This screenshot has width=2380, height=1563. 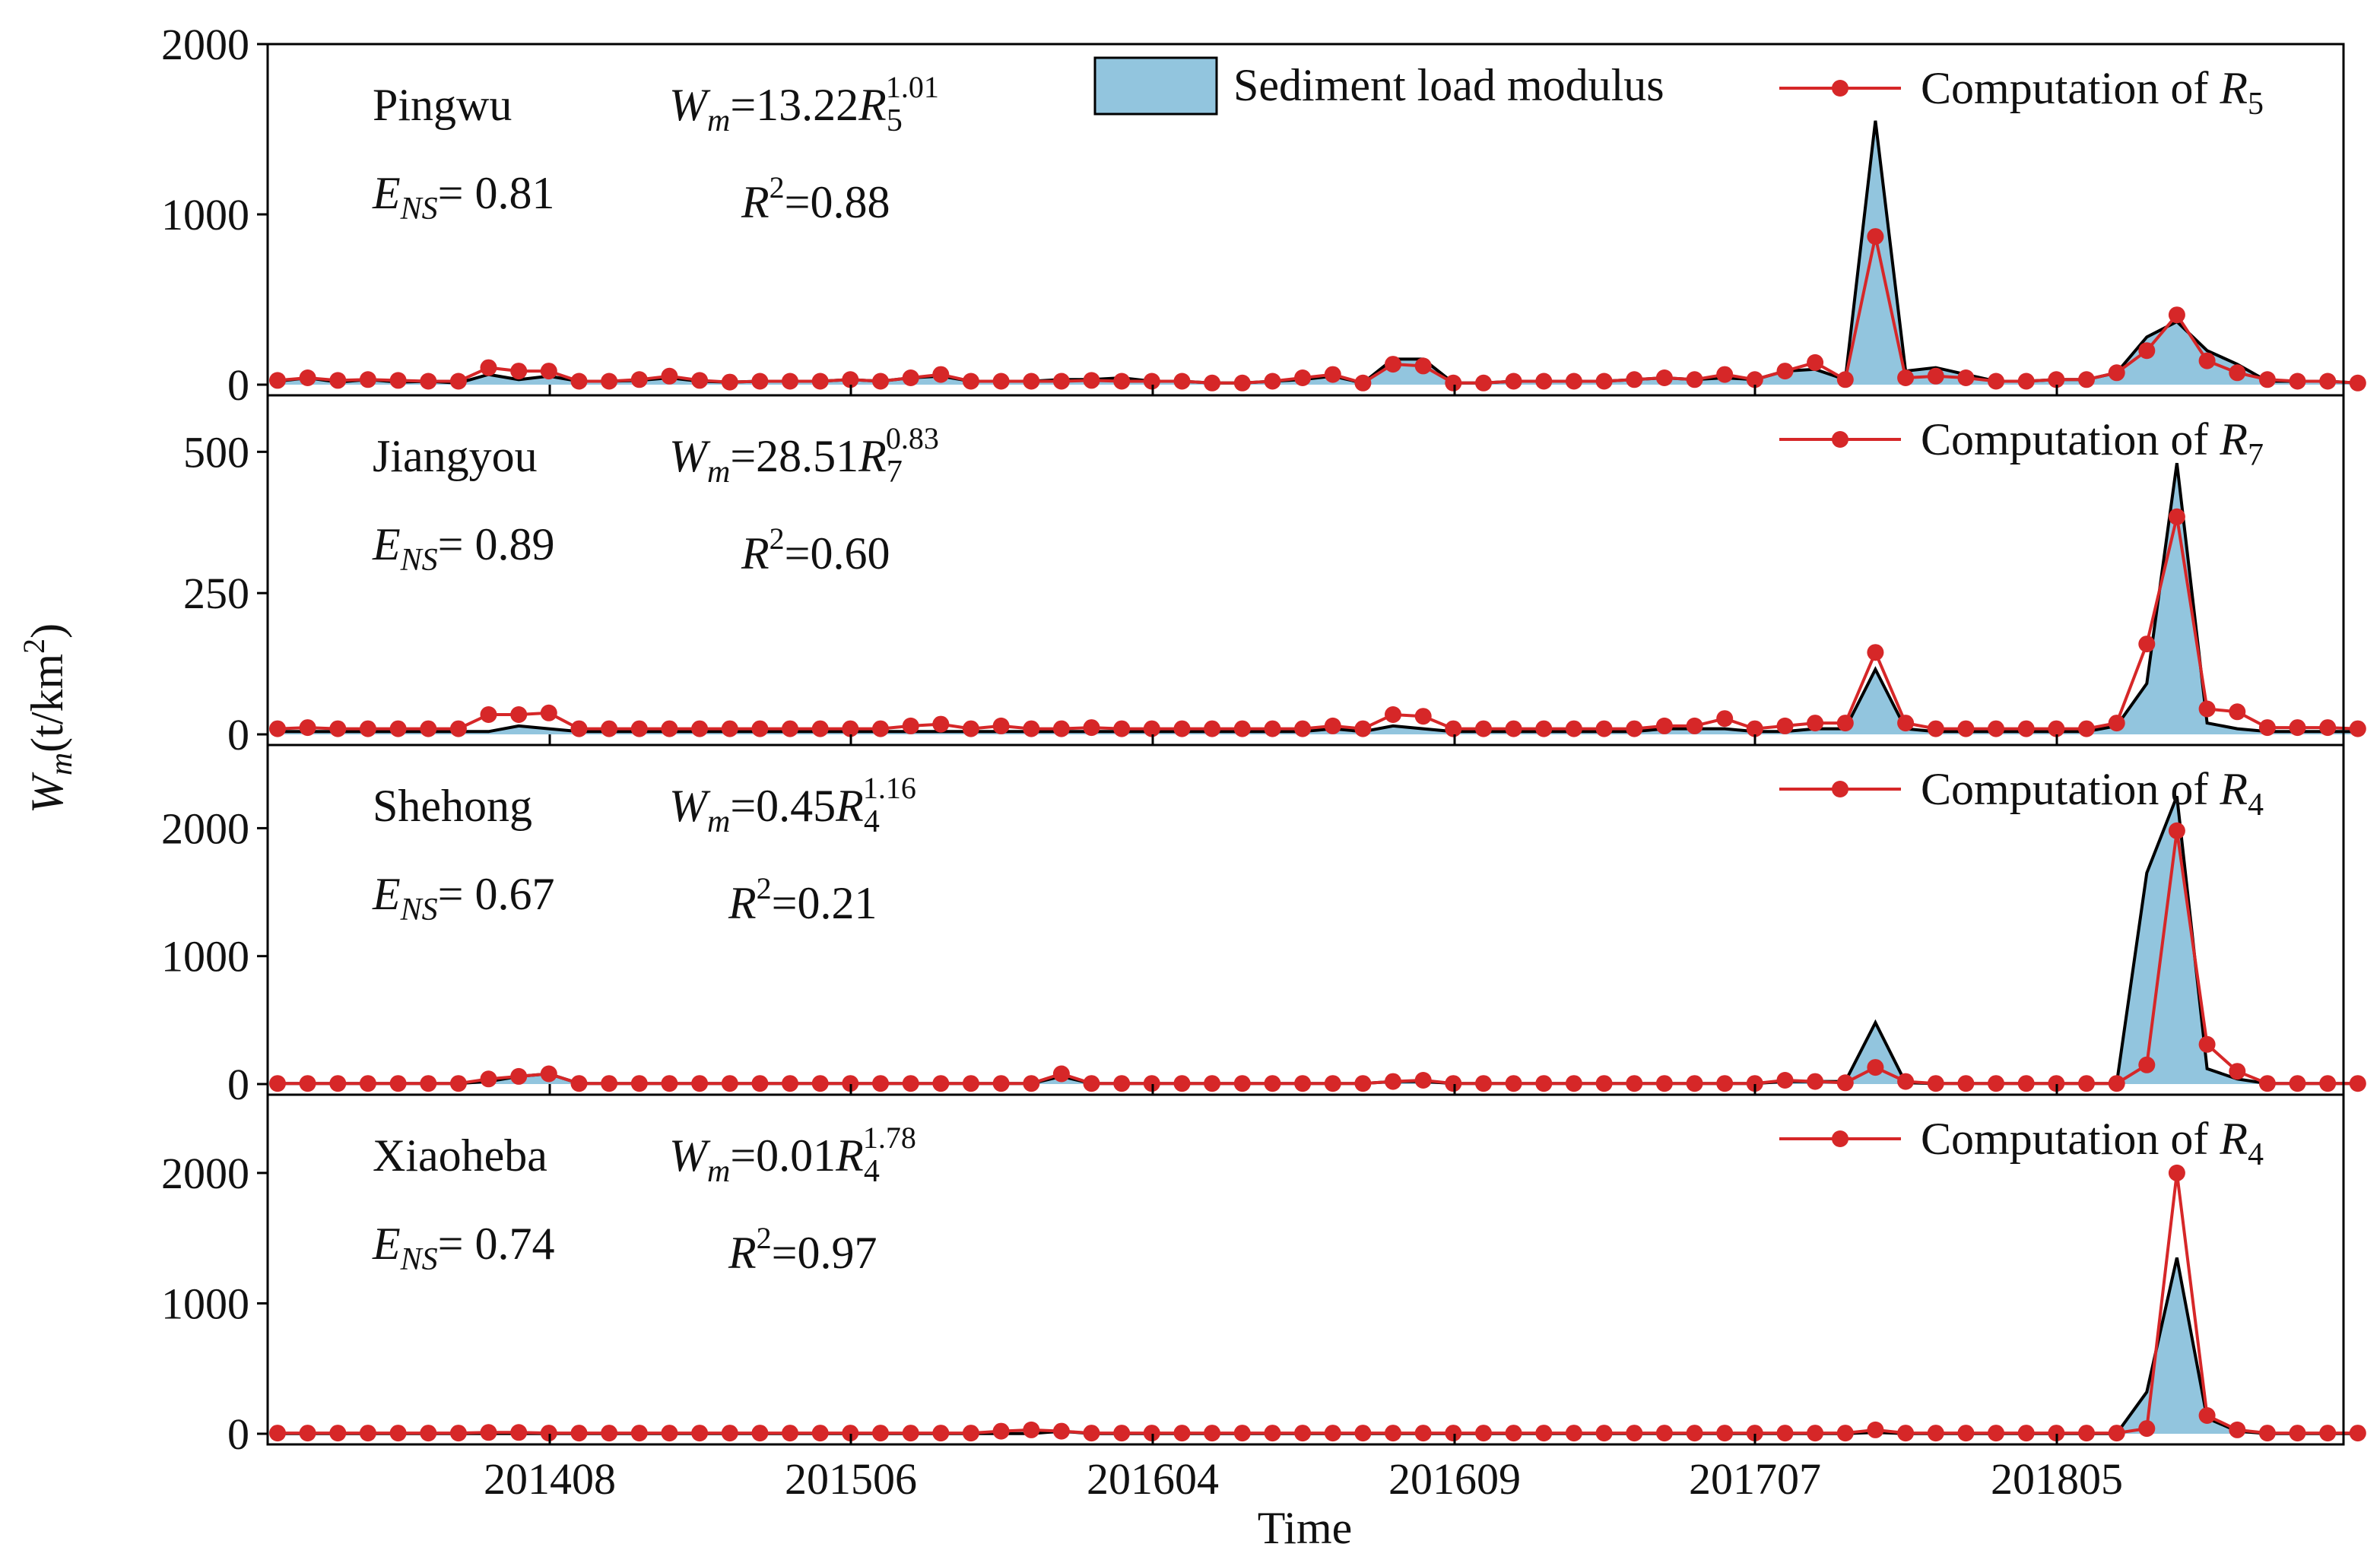 I want to click on equation-exp: 1.16, so click(x=889, y=788).